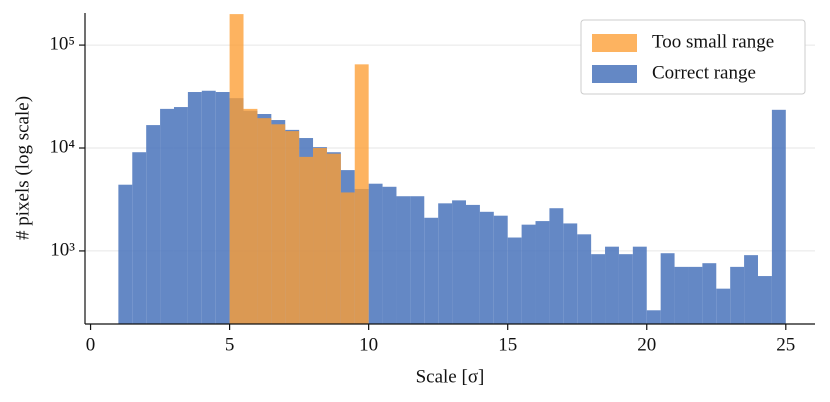 The image size is (830, 402). What do you see at coordinates (22, 168) in the screenshot?
I see `y-axis-label: # pixels (log scale)` at bounding box center [22, 168].